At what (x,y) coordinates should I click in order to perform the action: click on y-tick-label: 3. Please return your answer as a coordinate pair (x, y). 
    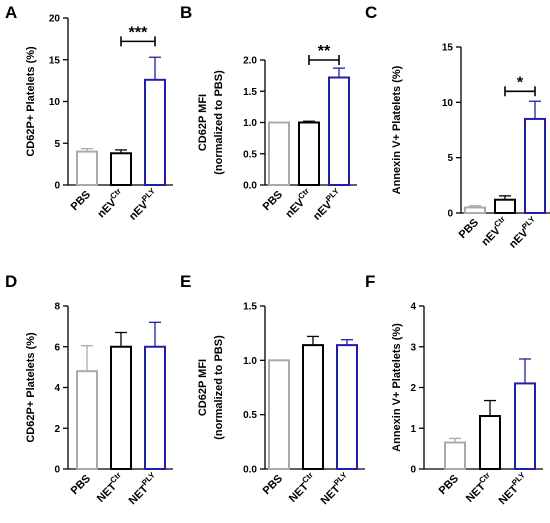
    Looking at the image, I should click on (413, 347).